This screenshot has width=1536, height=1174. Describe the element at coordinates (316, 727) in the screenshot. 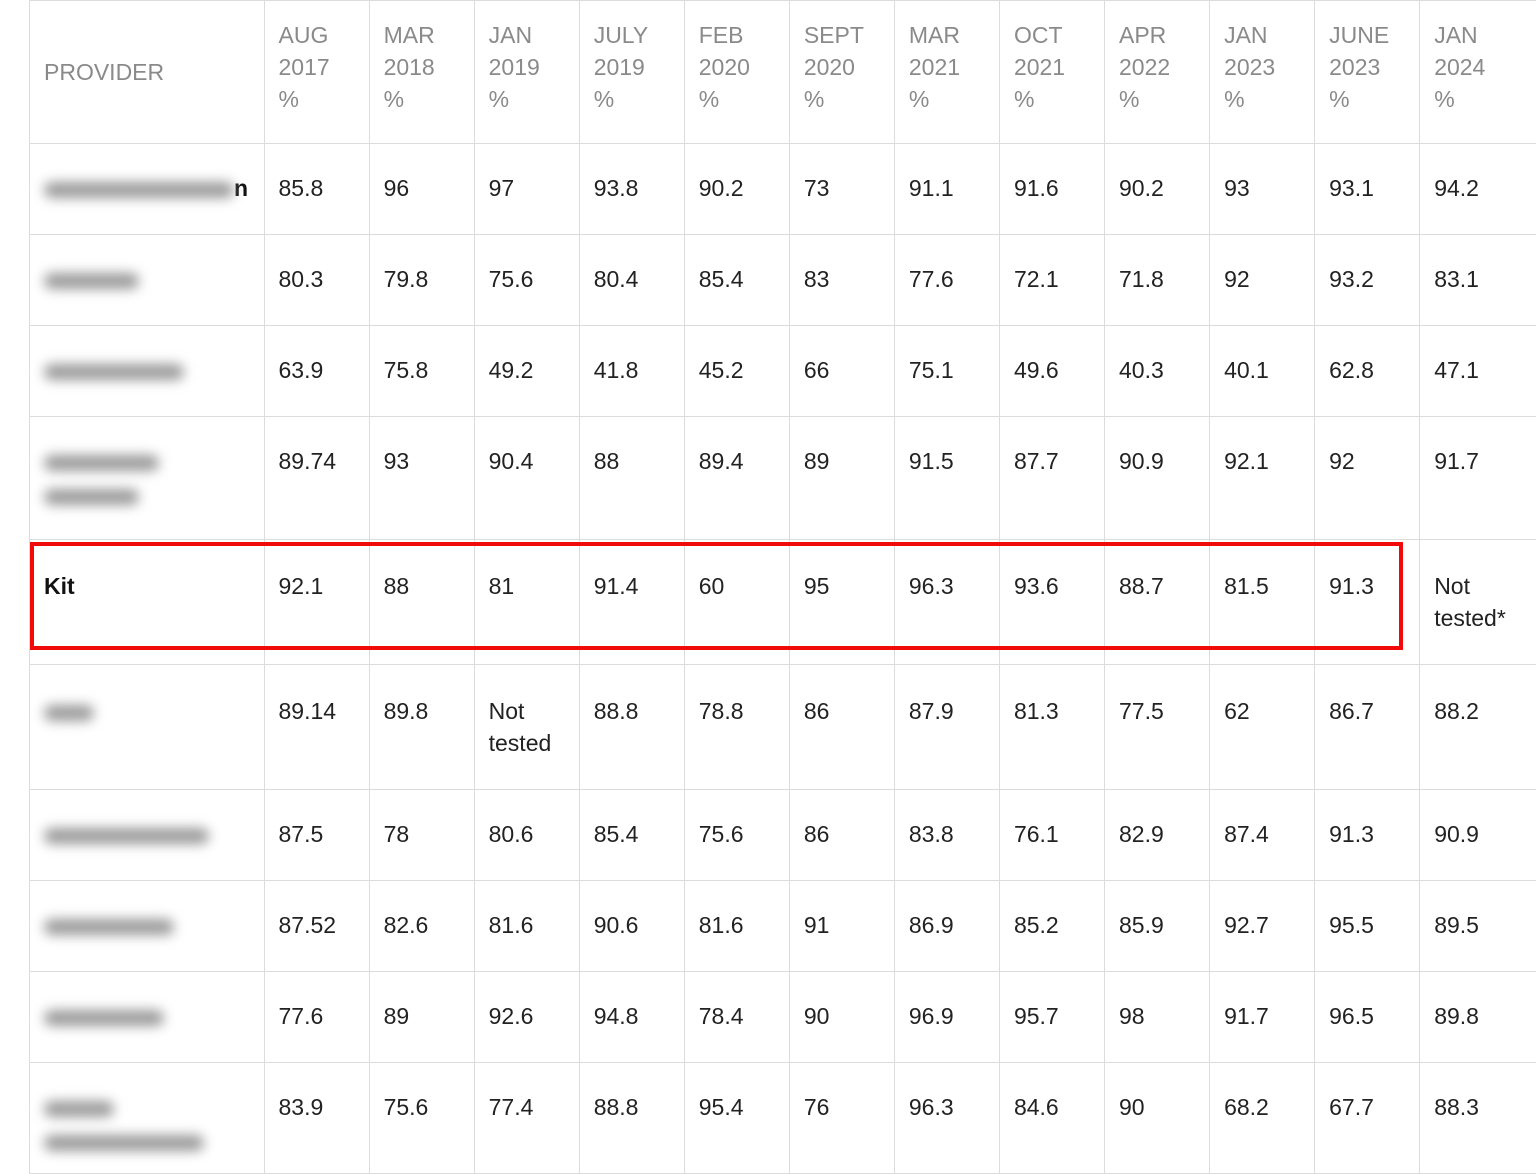

I see `value-cell: 89.14` at that location.